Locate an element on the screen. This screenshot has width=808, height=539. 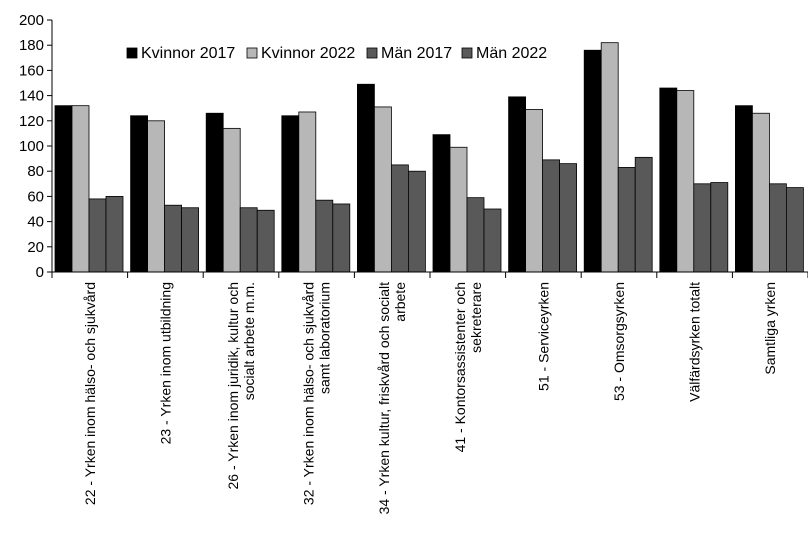
x-category-label: Samtliga yrken is located at coordinates (770, 328).